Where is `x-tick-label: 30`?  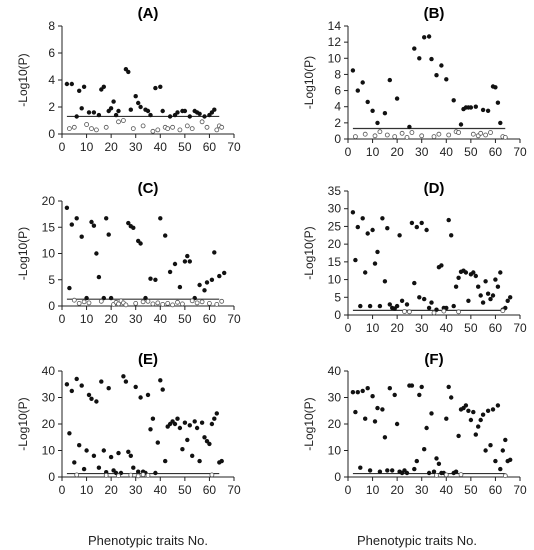 x-tick-label: 30 is located at coordinates (422, 152).